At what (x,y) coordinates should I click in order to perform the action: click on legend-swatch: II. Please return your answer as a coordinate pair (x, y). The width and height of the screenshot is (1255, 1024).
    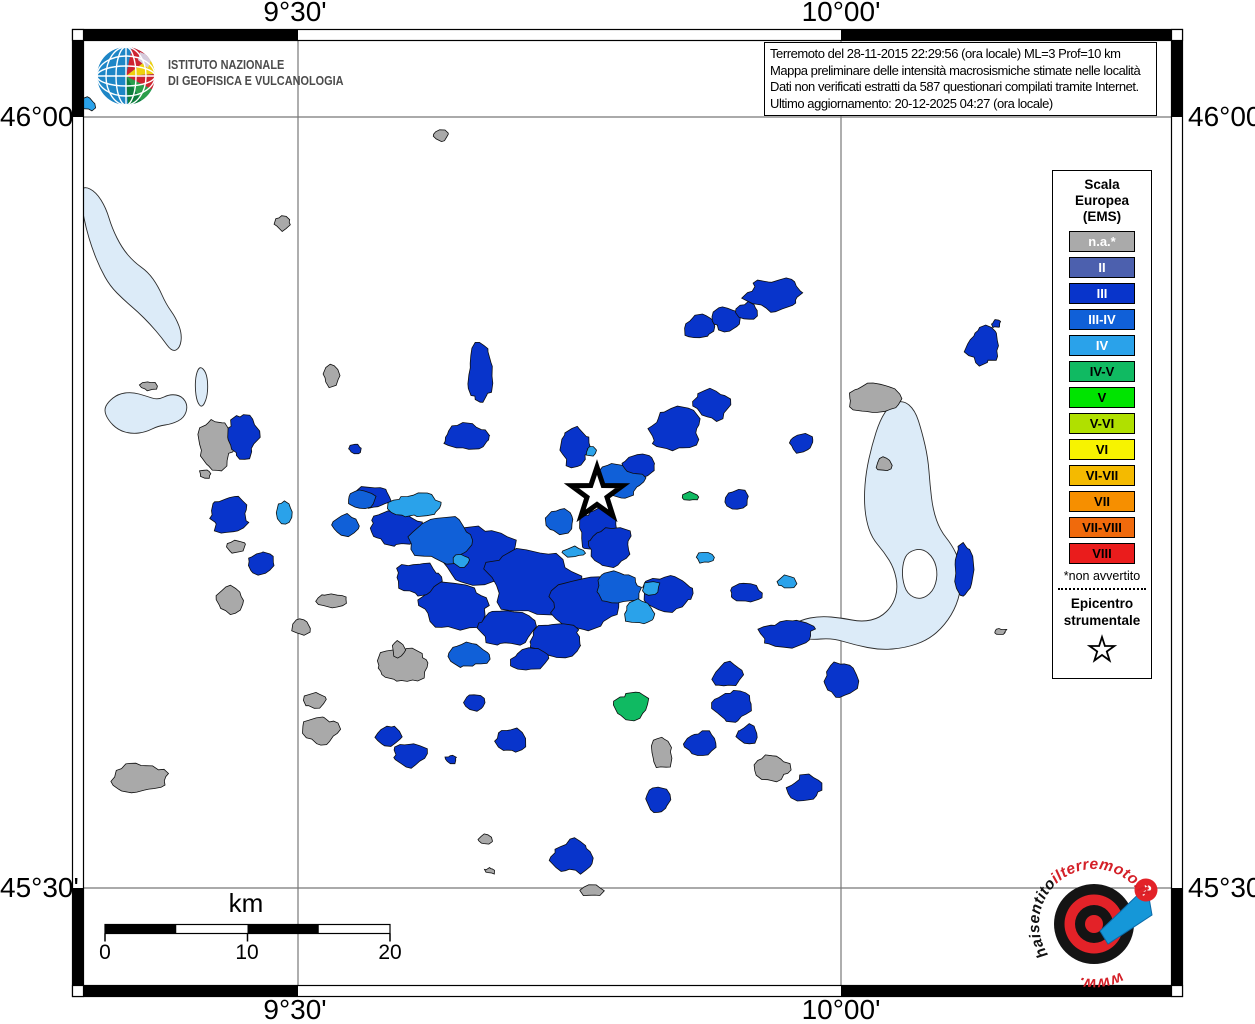
    Looking at the image, I should click on (1102, 267).